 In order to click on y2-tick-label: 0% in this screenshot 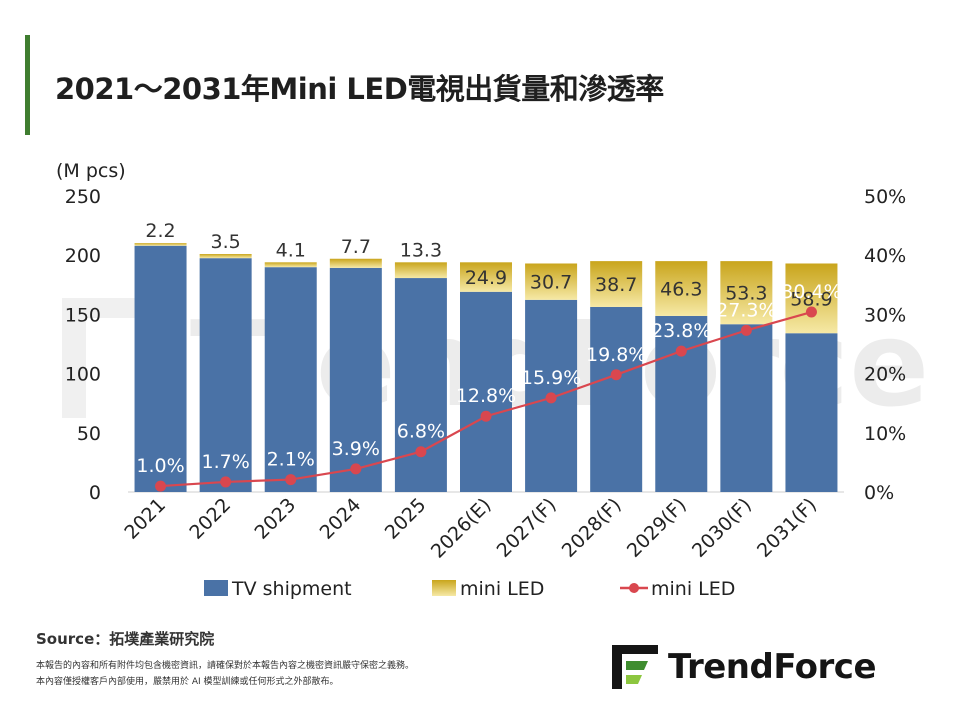, I will do `click(879, 493)`.